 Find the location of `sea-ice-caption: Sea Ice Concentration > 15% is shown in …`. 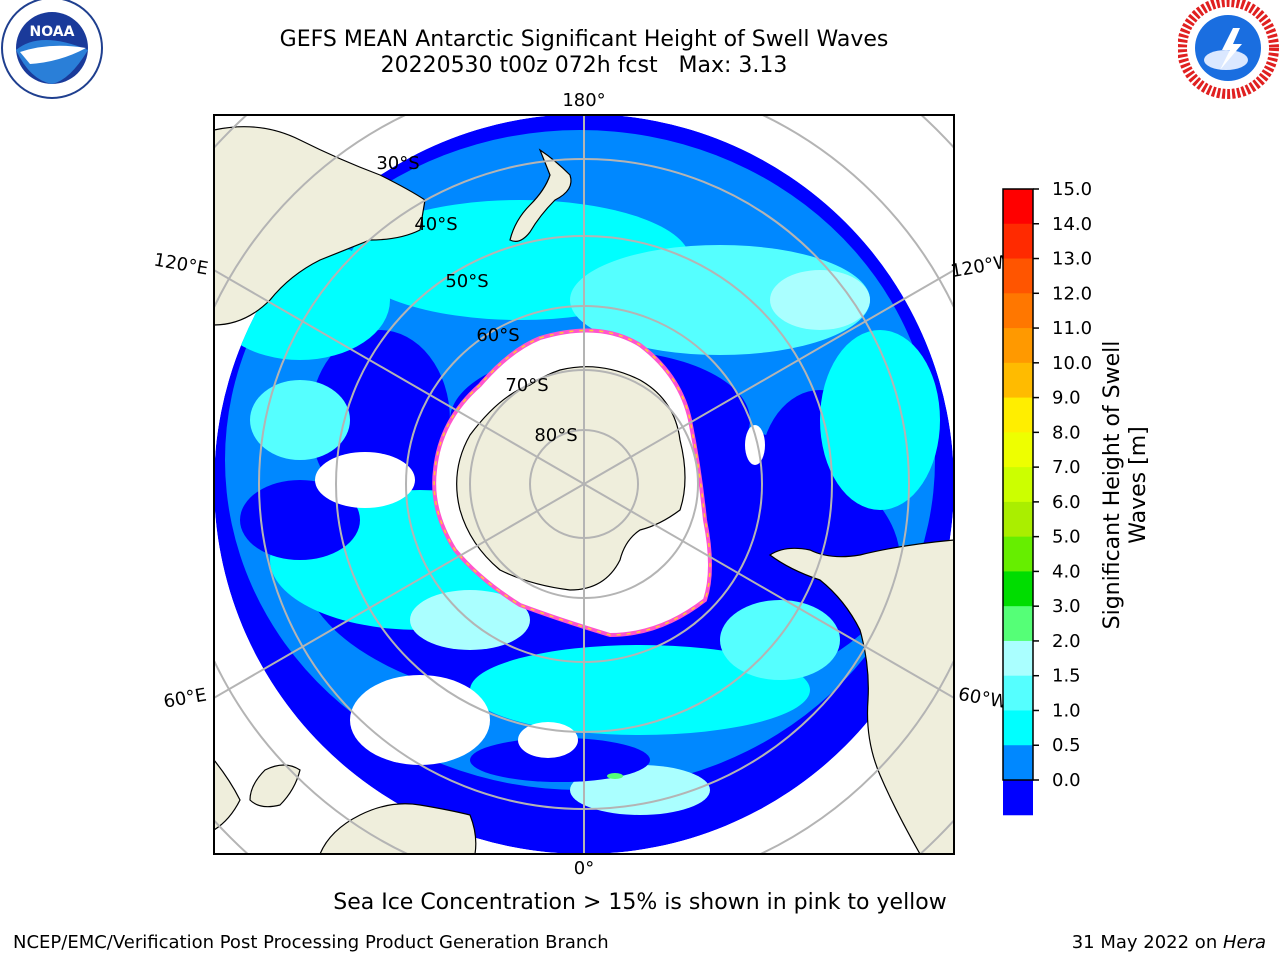

sea-ice-caption: Sea Ice Concentration > 15% is shown in … is located at coordinates (640, 902).